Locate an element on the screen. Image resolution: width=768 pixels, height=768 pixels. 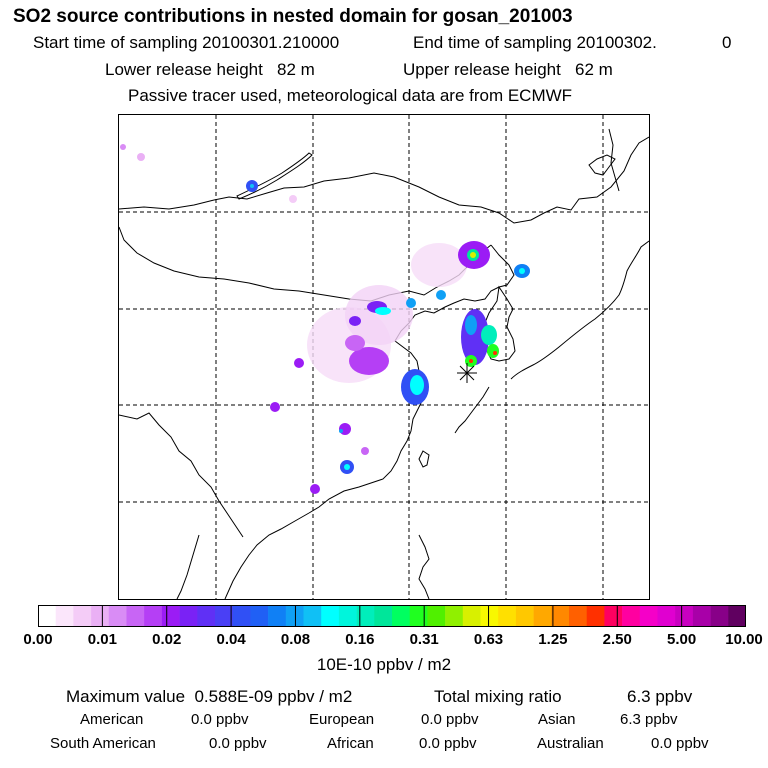
max-value-label: Maximum value 0.588E-09 ppbv / m2 is located at coordinates (209, 696).